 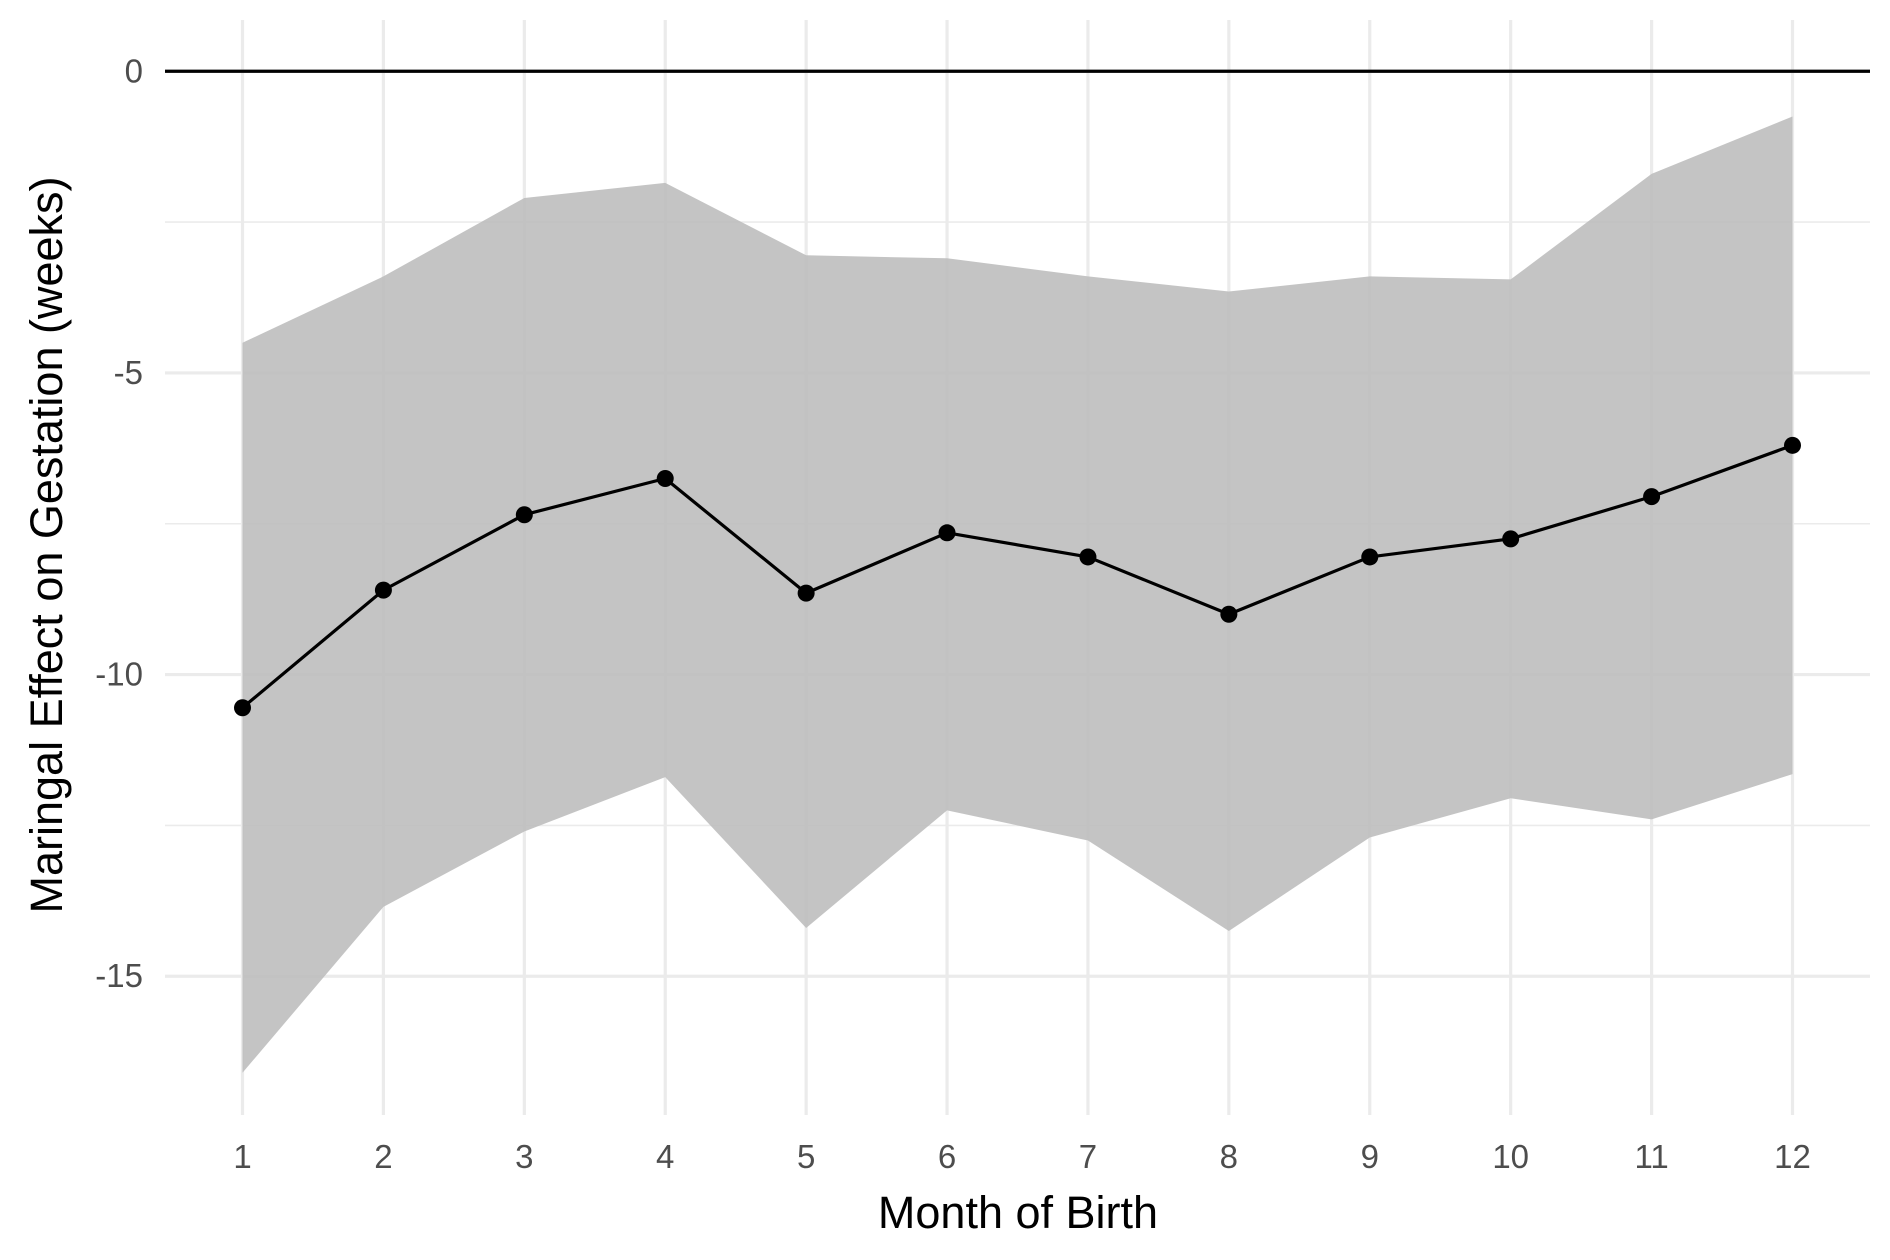 I want to click on y-tick-label: -15, so click(x=119, y=975).